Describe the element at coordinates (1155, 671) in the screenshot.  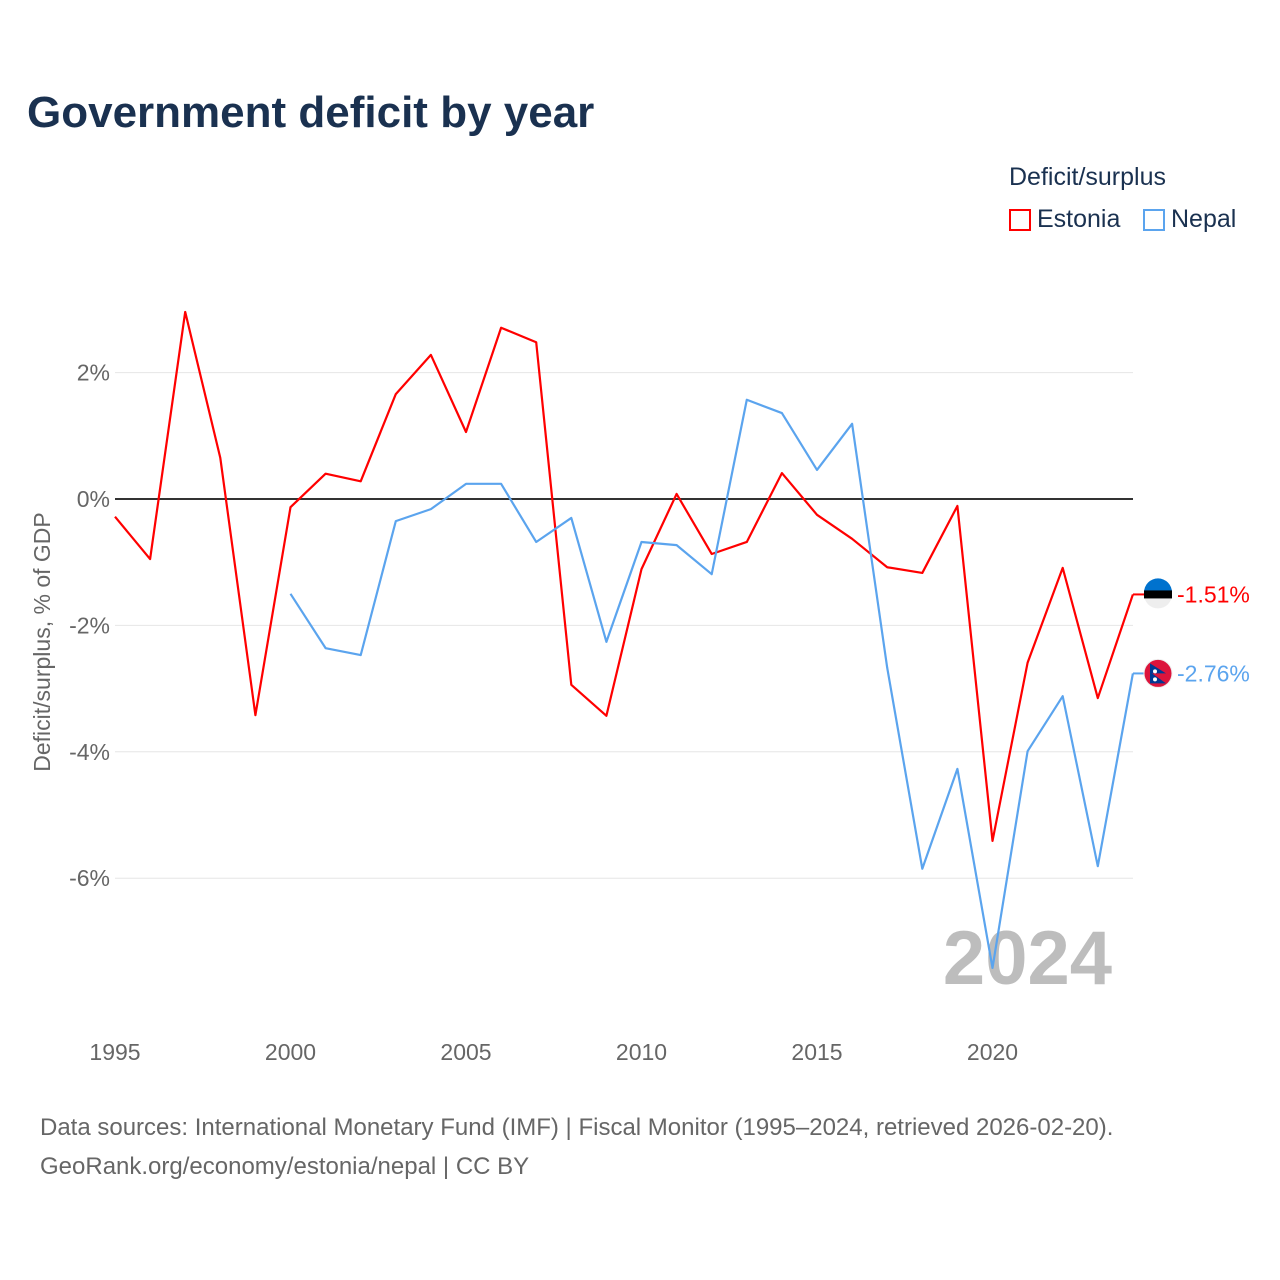
I see `flag-moon` at that location.